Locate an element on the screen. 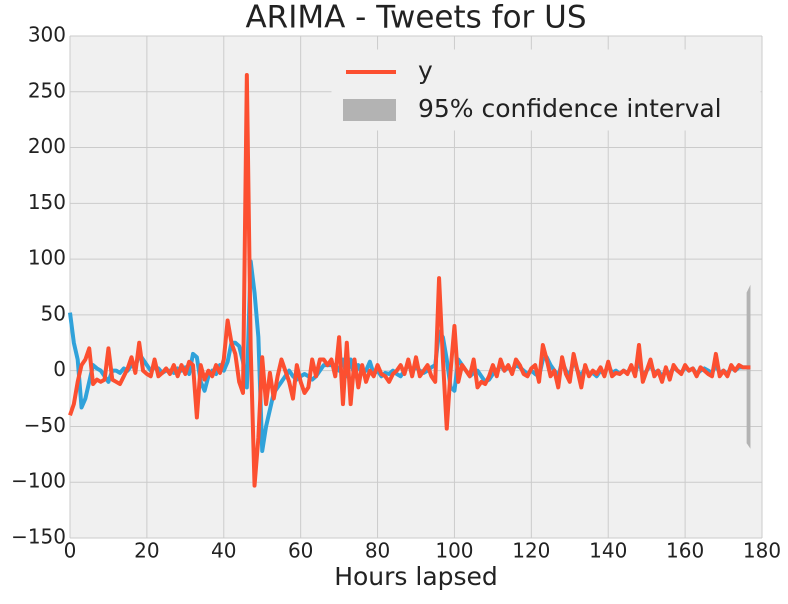  legend-box is located at coordinates (546, 90).